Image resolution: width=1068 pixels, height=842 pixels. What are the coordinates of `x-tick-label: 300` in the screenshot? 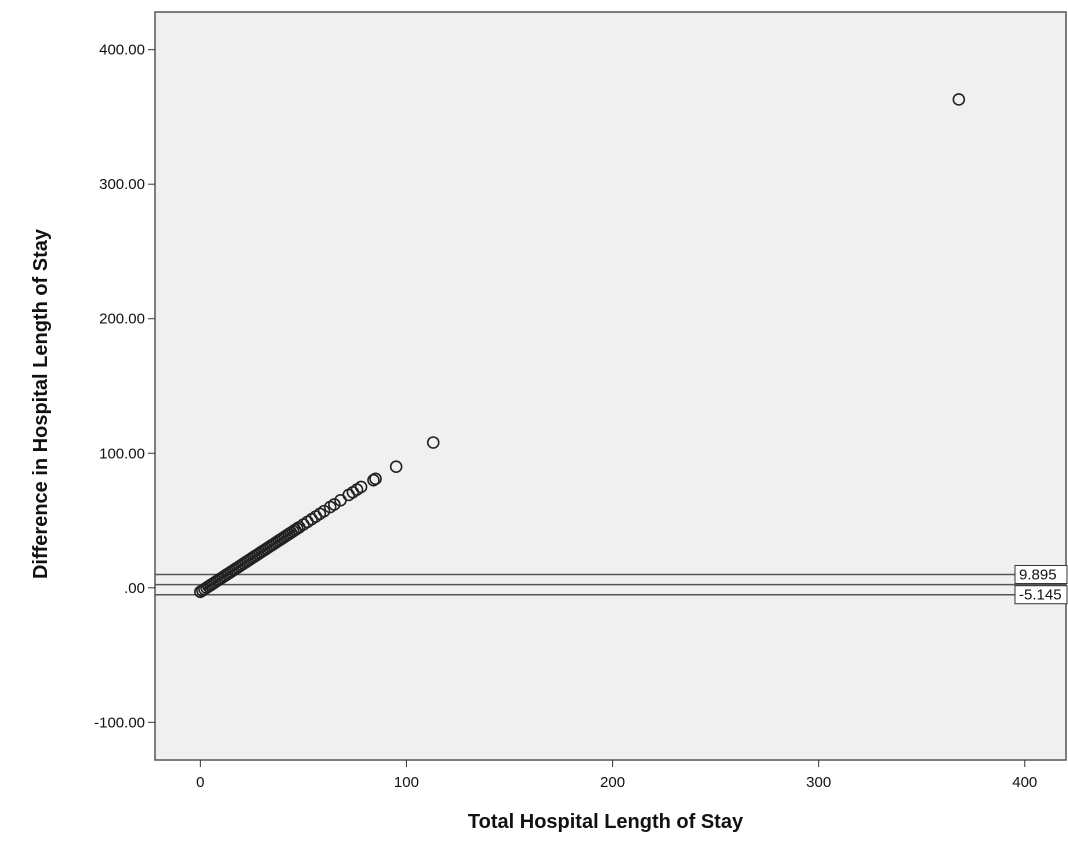 It's located at (818, 782).